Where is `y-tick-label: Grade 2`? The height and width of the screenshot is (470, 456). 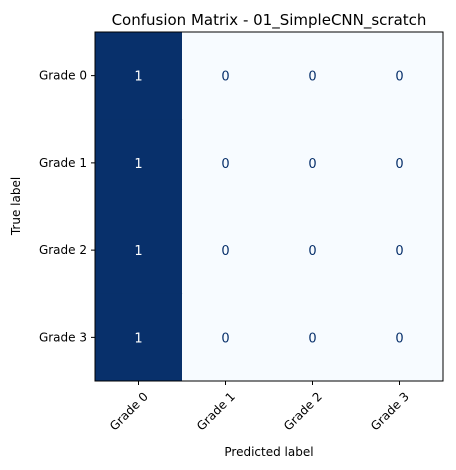
y-tick-label: Grade 2 is located at coordinates (63, 250).